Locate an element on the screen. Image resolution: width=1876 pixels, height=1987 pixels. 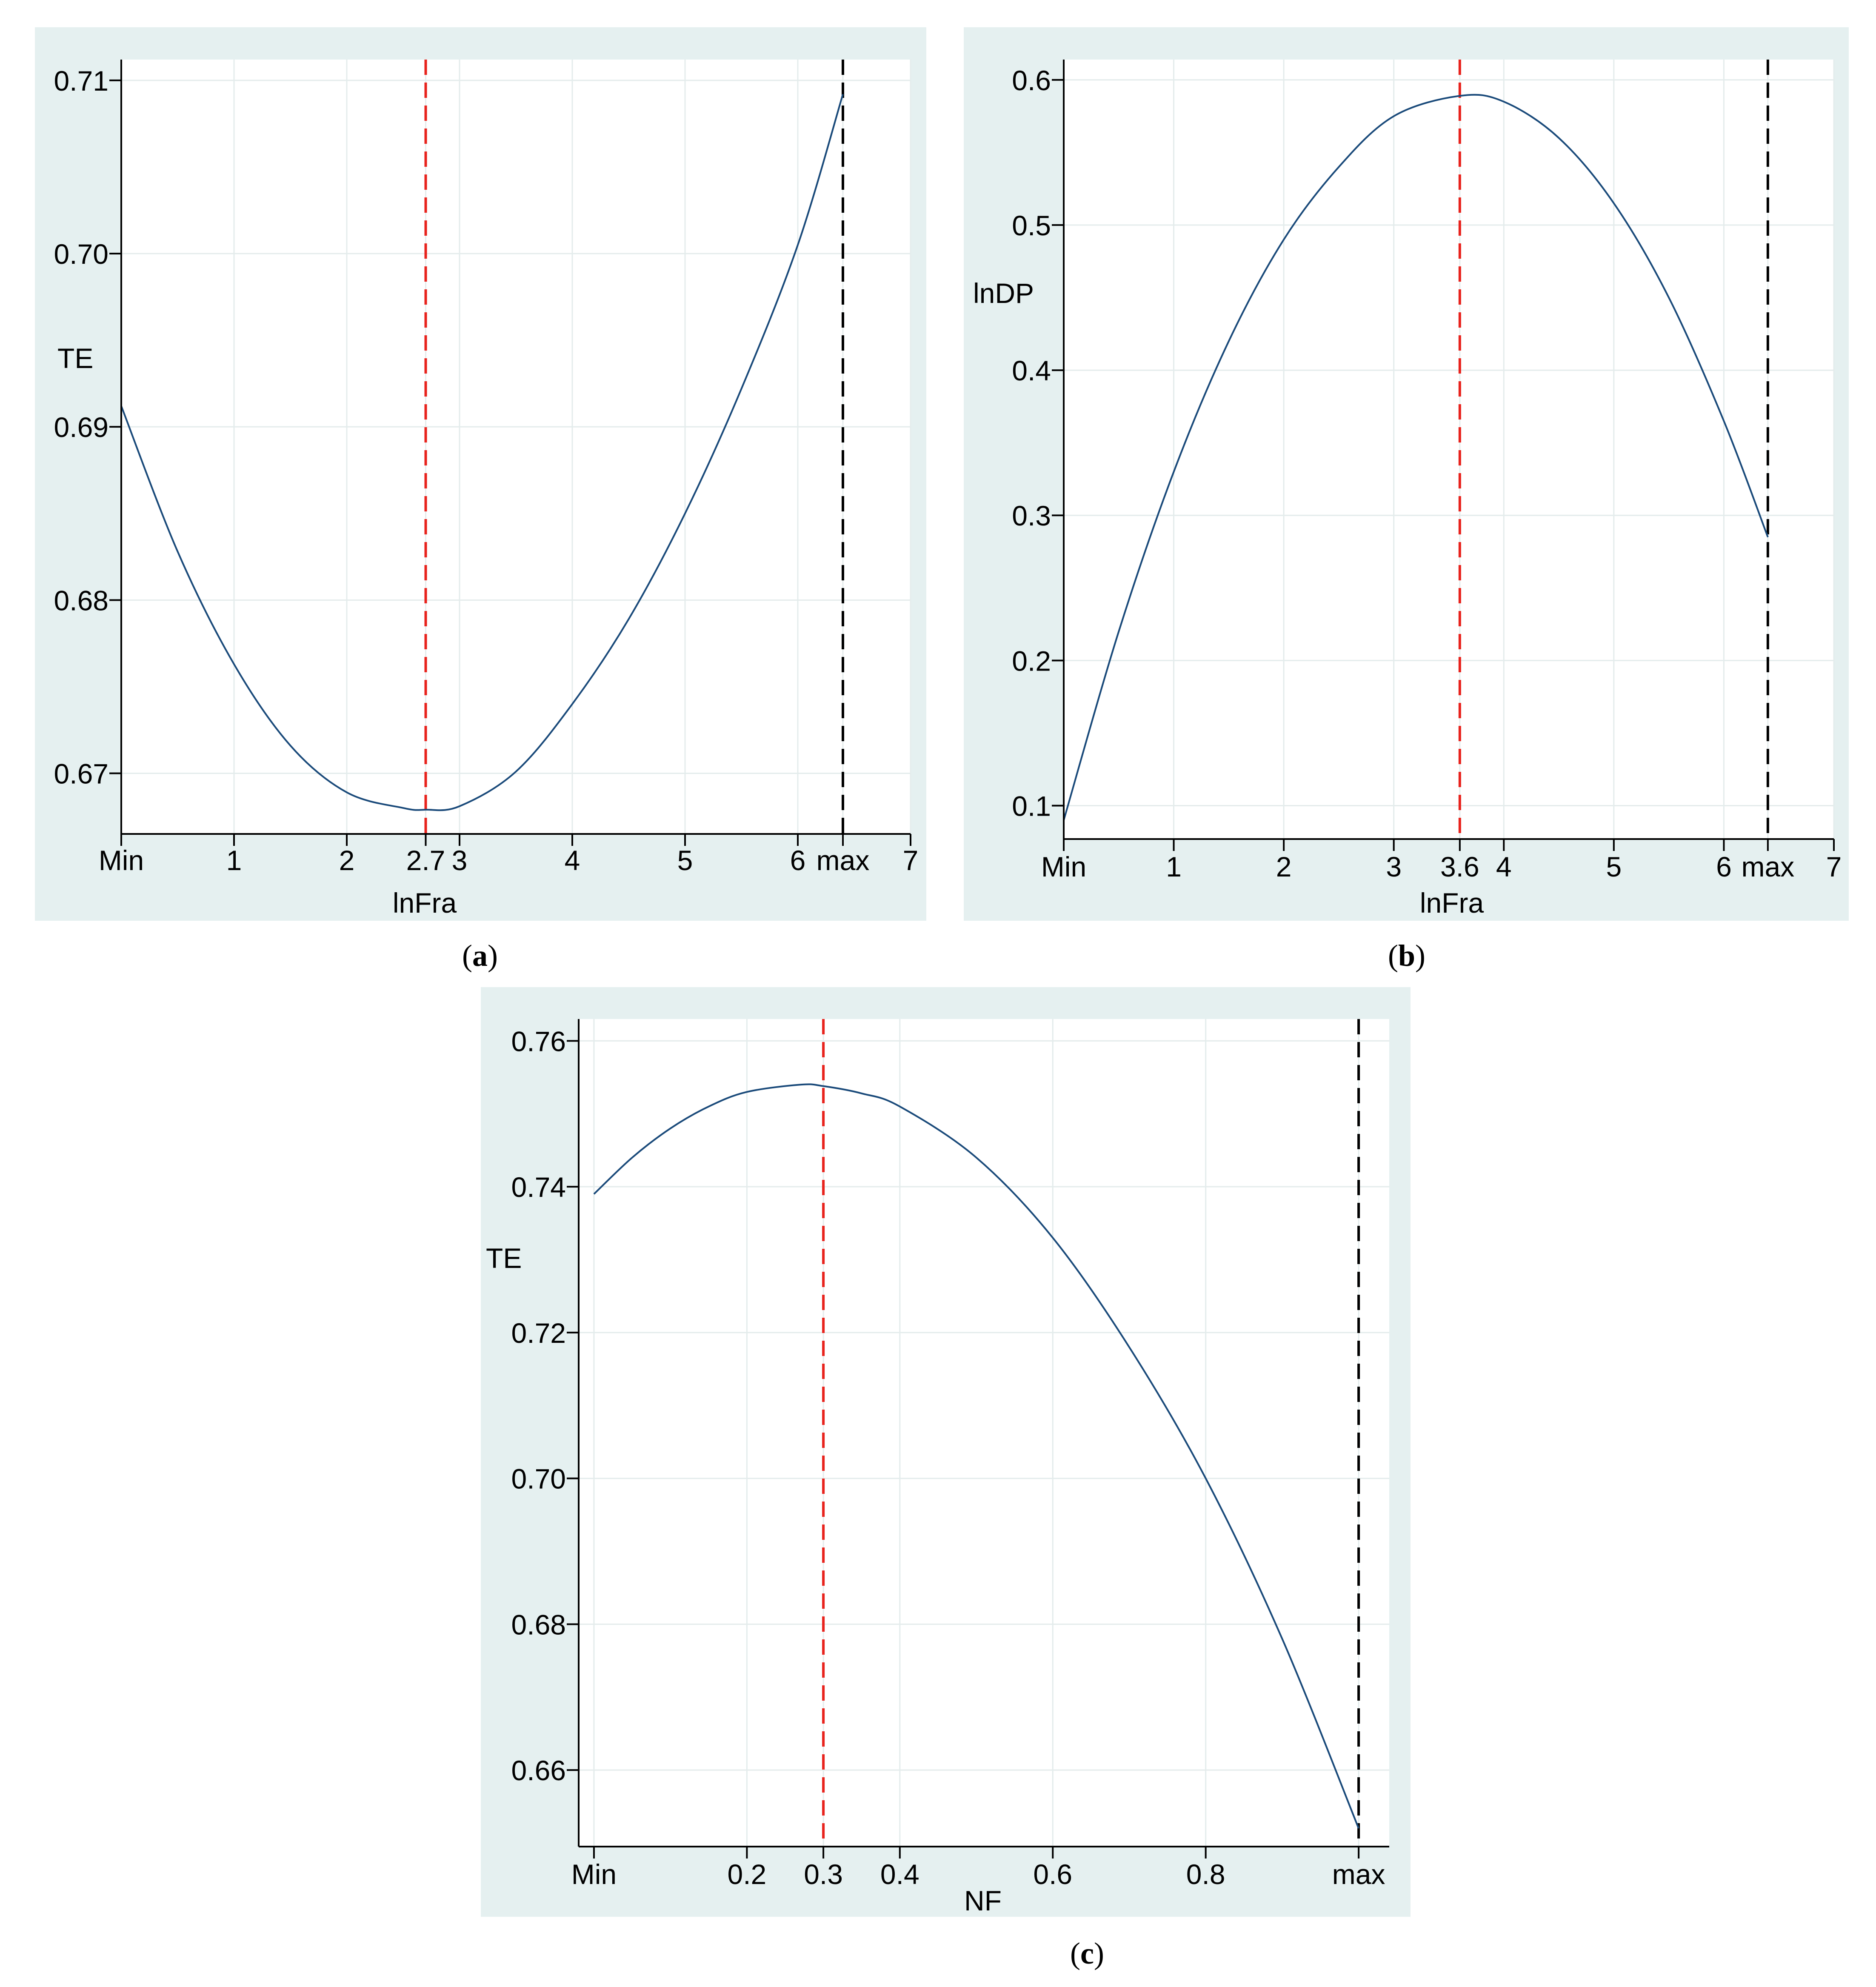
panel-b-caption-letter: b is located at coordinates (1406, 956).